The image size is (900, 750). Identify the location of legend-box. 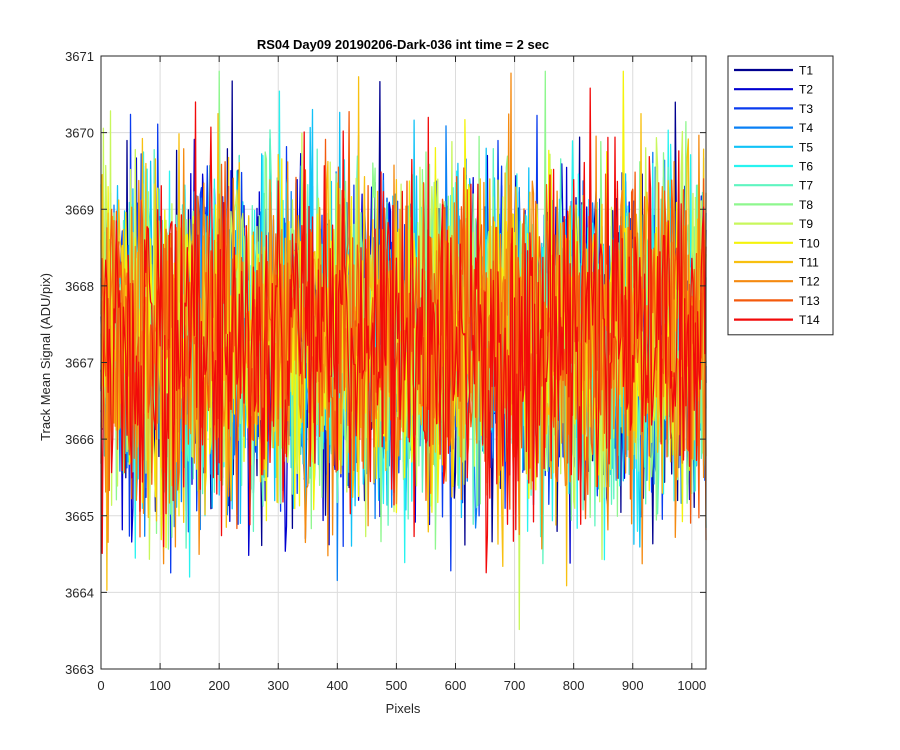
(780, 195).